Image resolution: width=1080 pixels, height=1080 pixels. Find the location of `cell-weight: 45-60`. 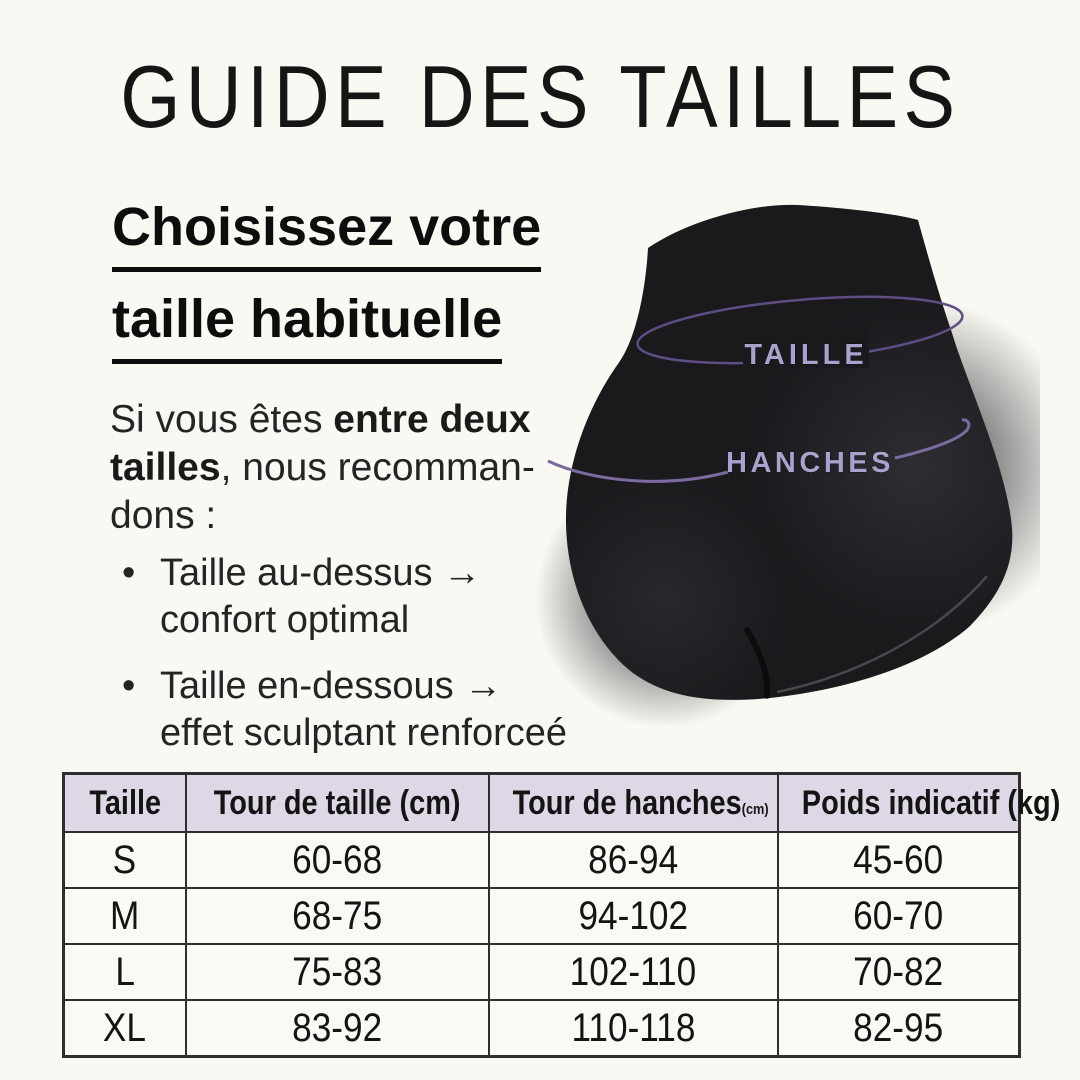

cell-weight: 45-60 is located at coordinates (898, 860).